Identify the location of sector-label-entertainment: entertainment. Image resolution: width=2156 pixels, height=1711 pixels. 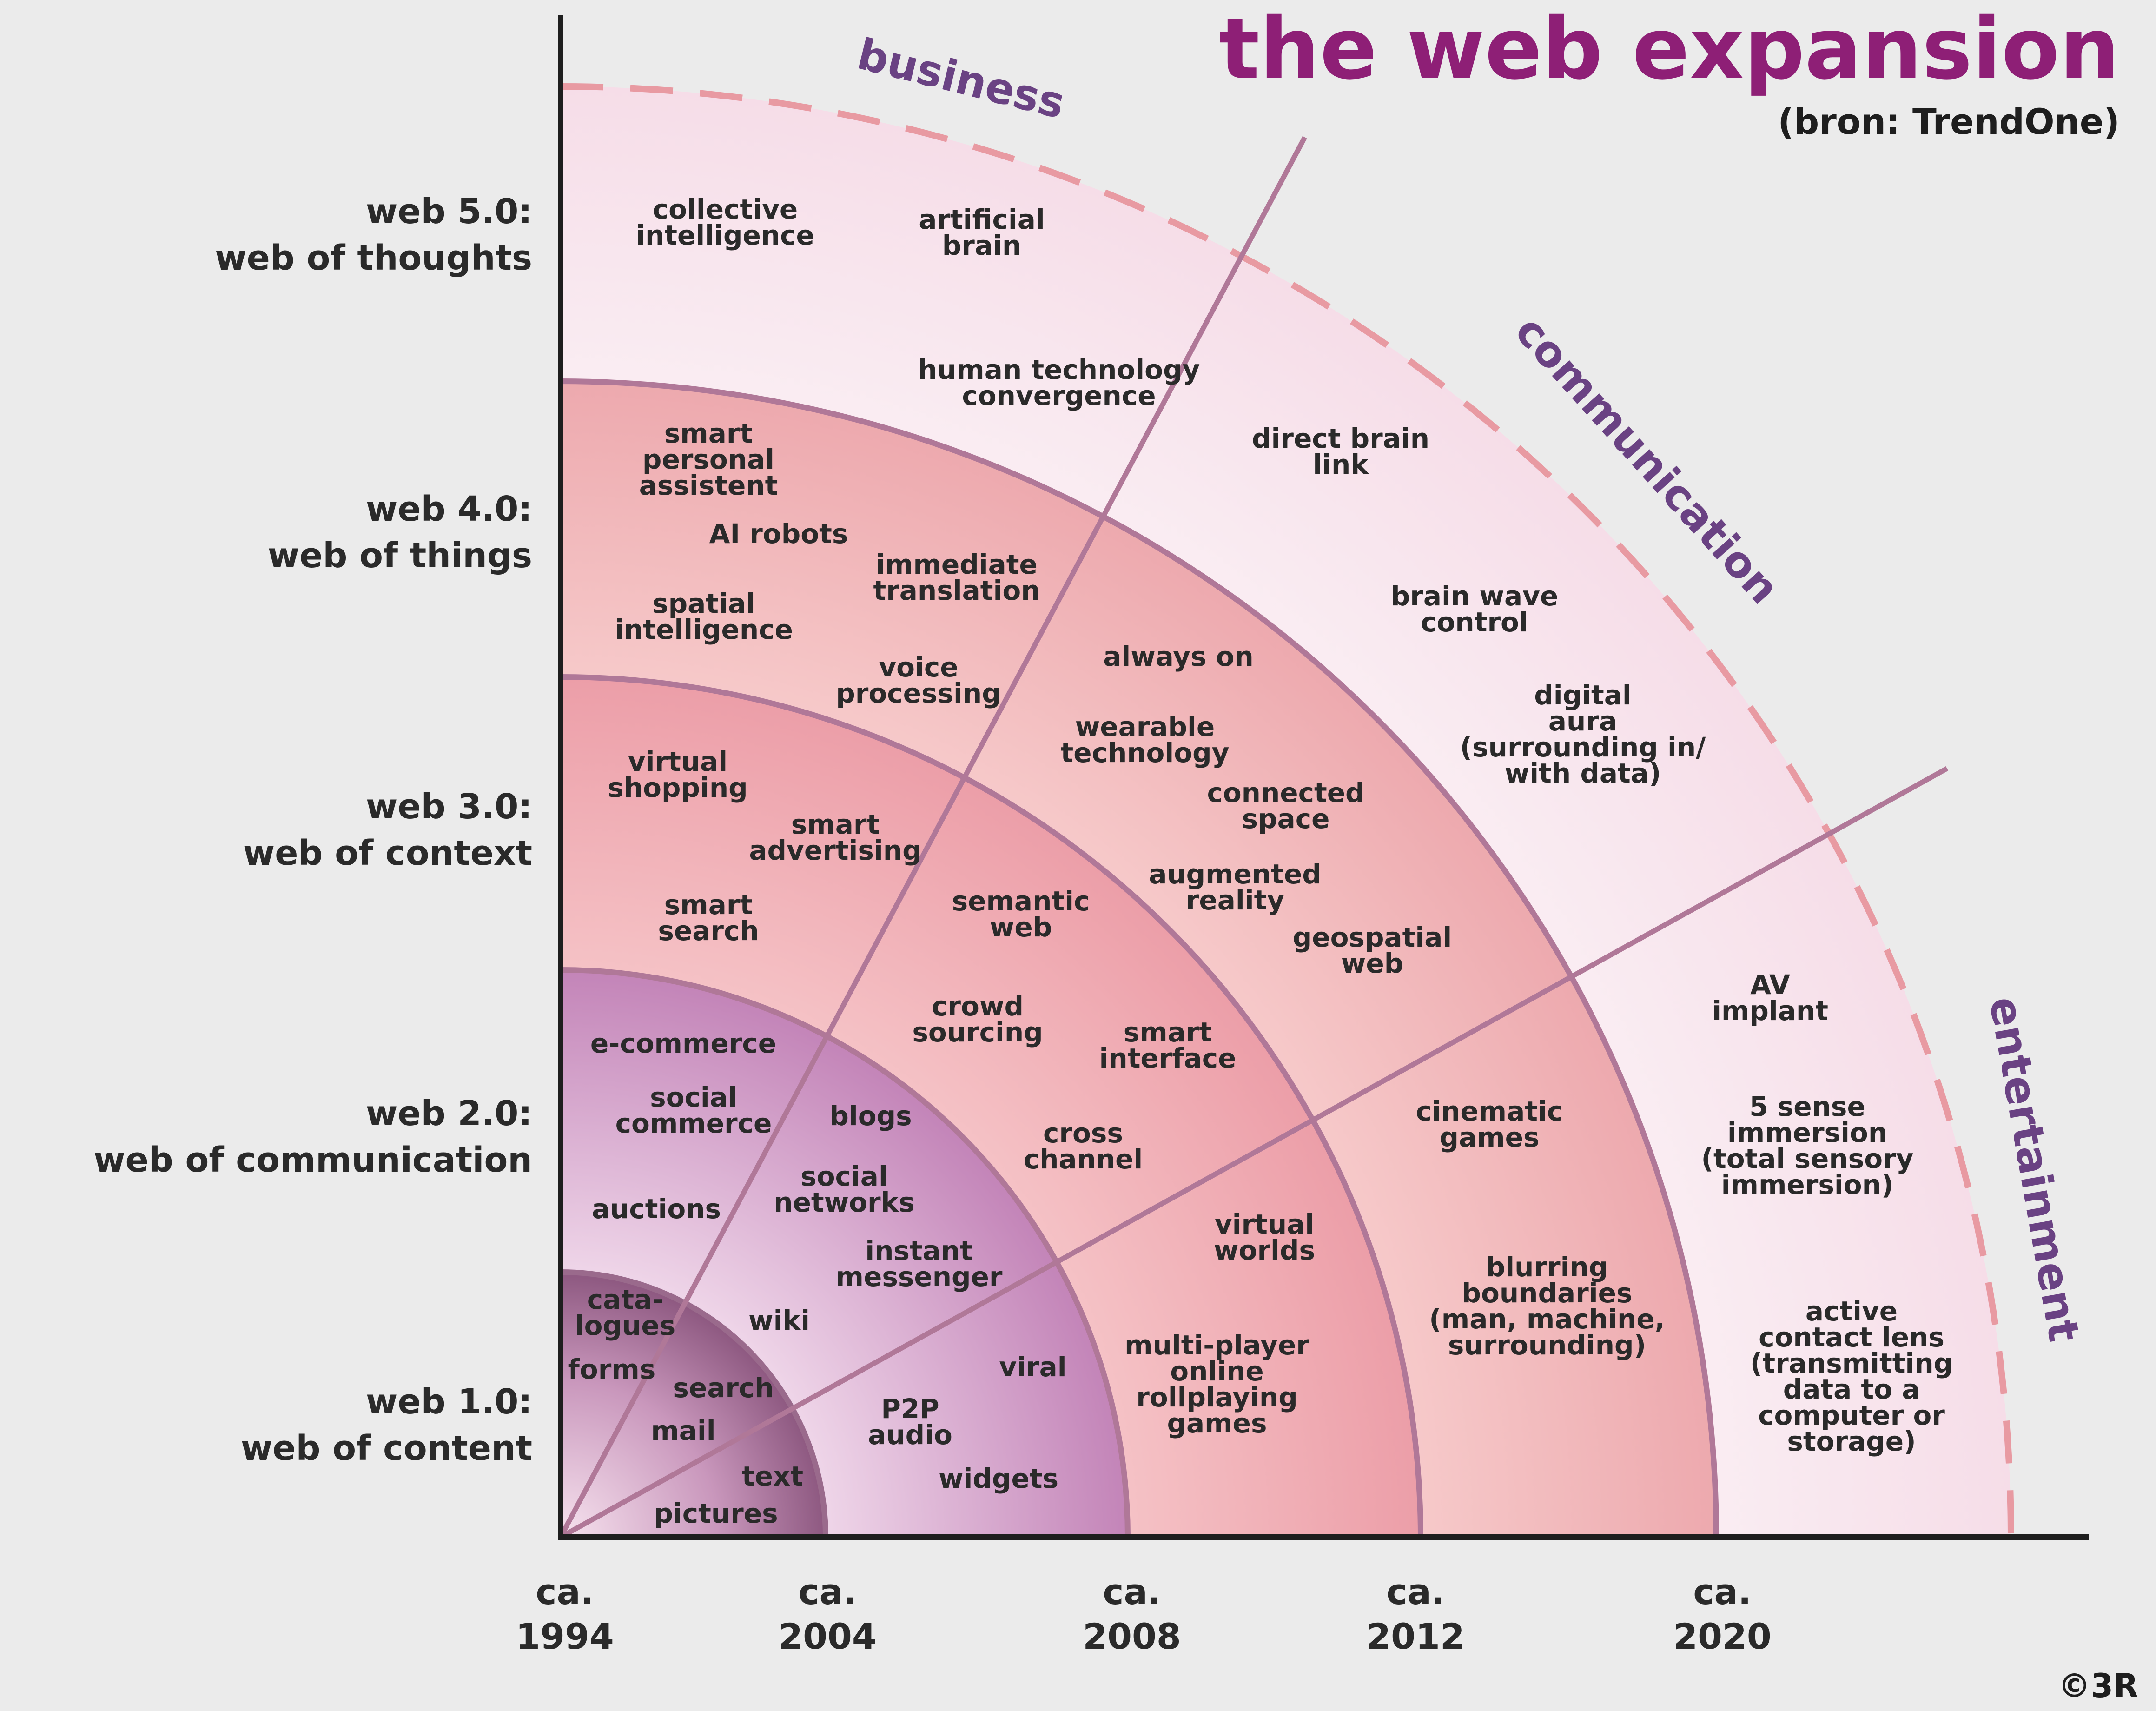
(2034, 1169).